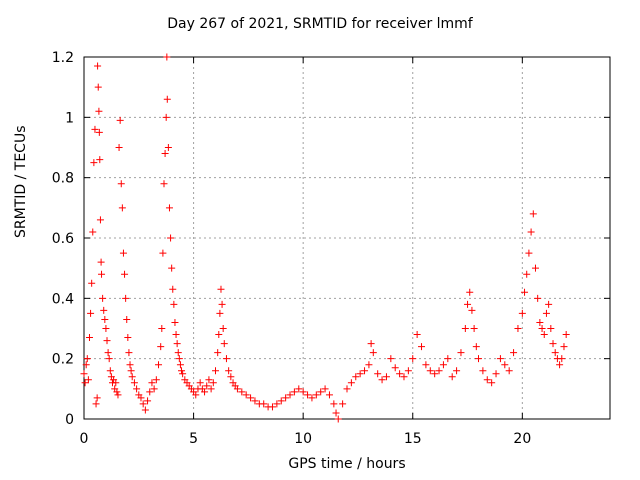  I want to click on x-tick-label: 10, so click(303, 439).